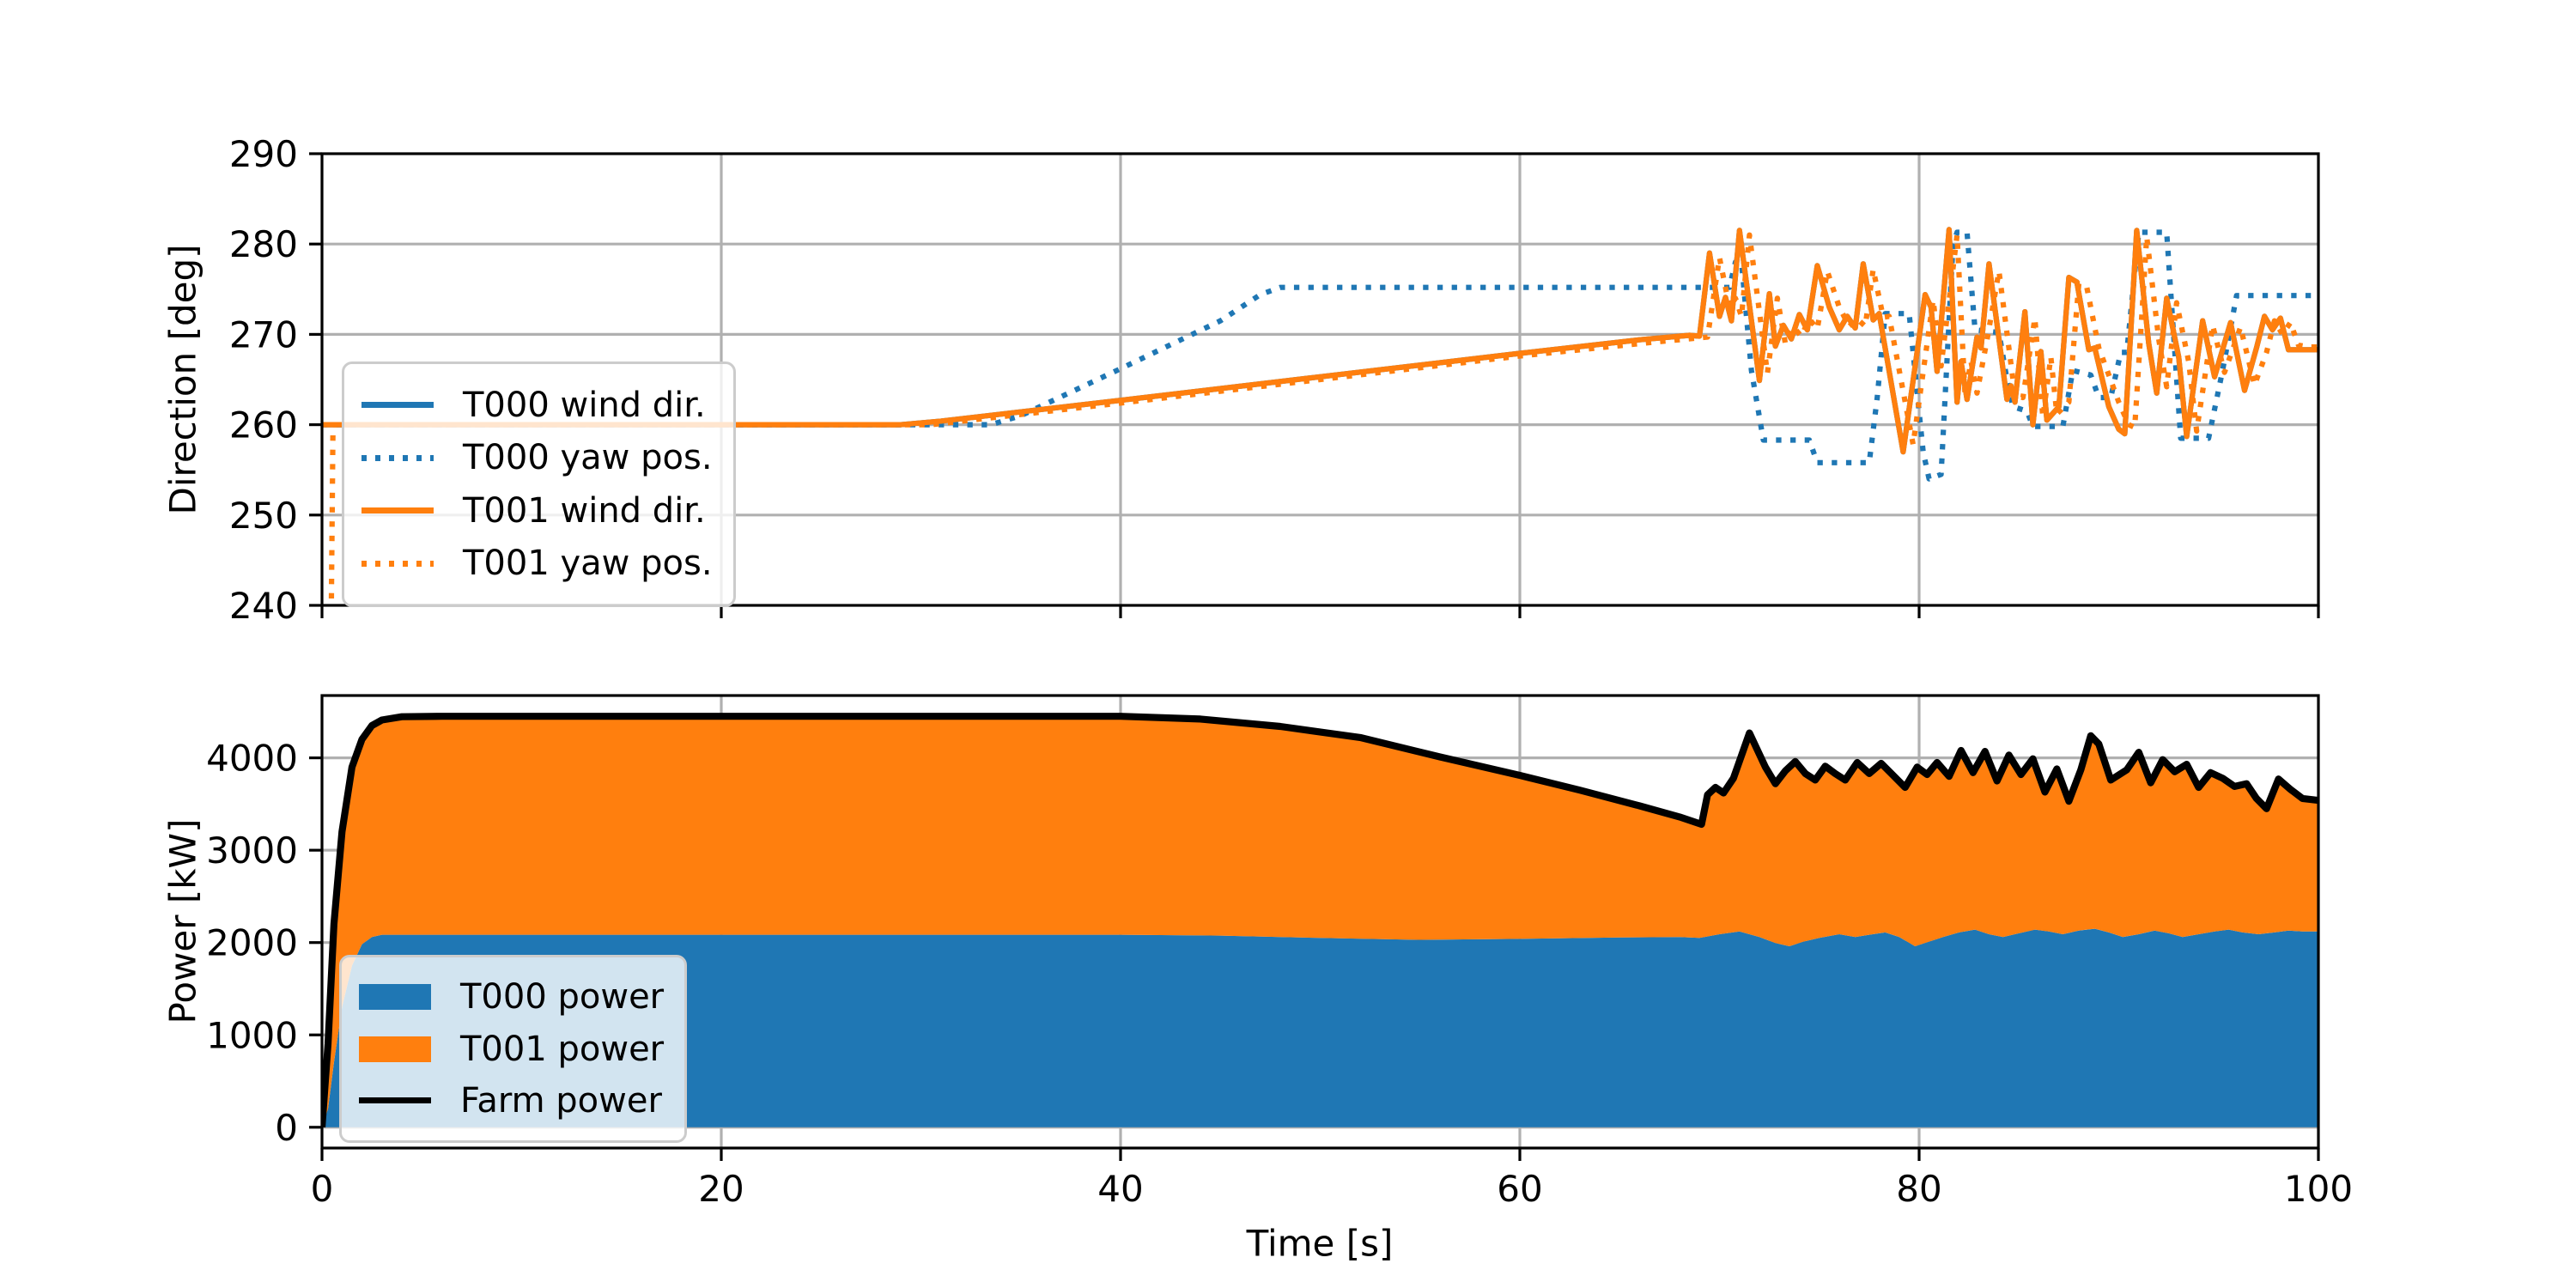 The width and height of the screenshot is (2576, 1288). What do you see at coordinates (1918, 1189) in the screenshot?
I see `x-tick-label: 80` at bounding box center [1918, 1189].